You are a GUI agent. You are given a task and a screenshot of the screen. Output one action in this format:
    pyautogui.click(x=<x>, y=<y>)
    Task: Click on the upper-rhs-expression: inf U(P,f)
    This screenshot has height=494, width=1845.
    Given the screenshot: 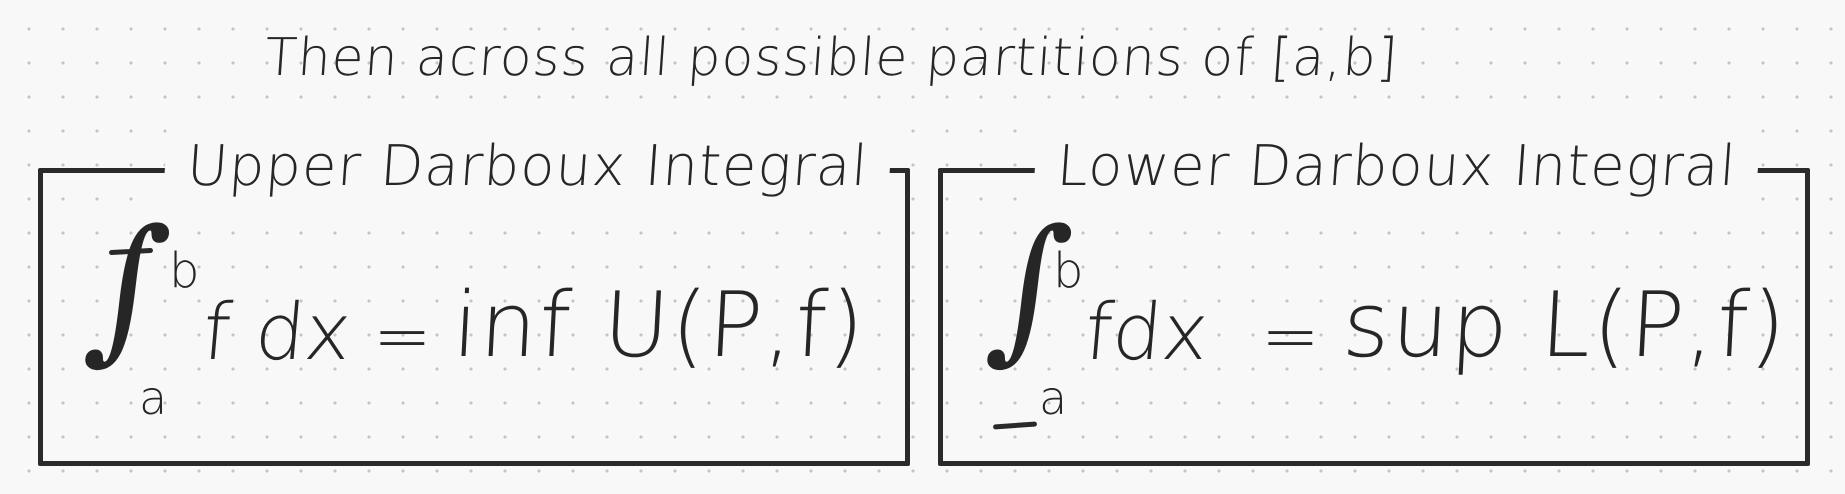 What is the action you would take?
    pyautogui.click(x=659, y=325)
    